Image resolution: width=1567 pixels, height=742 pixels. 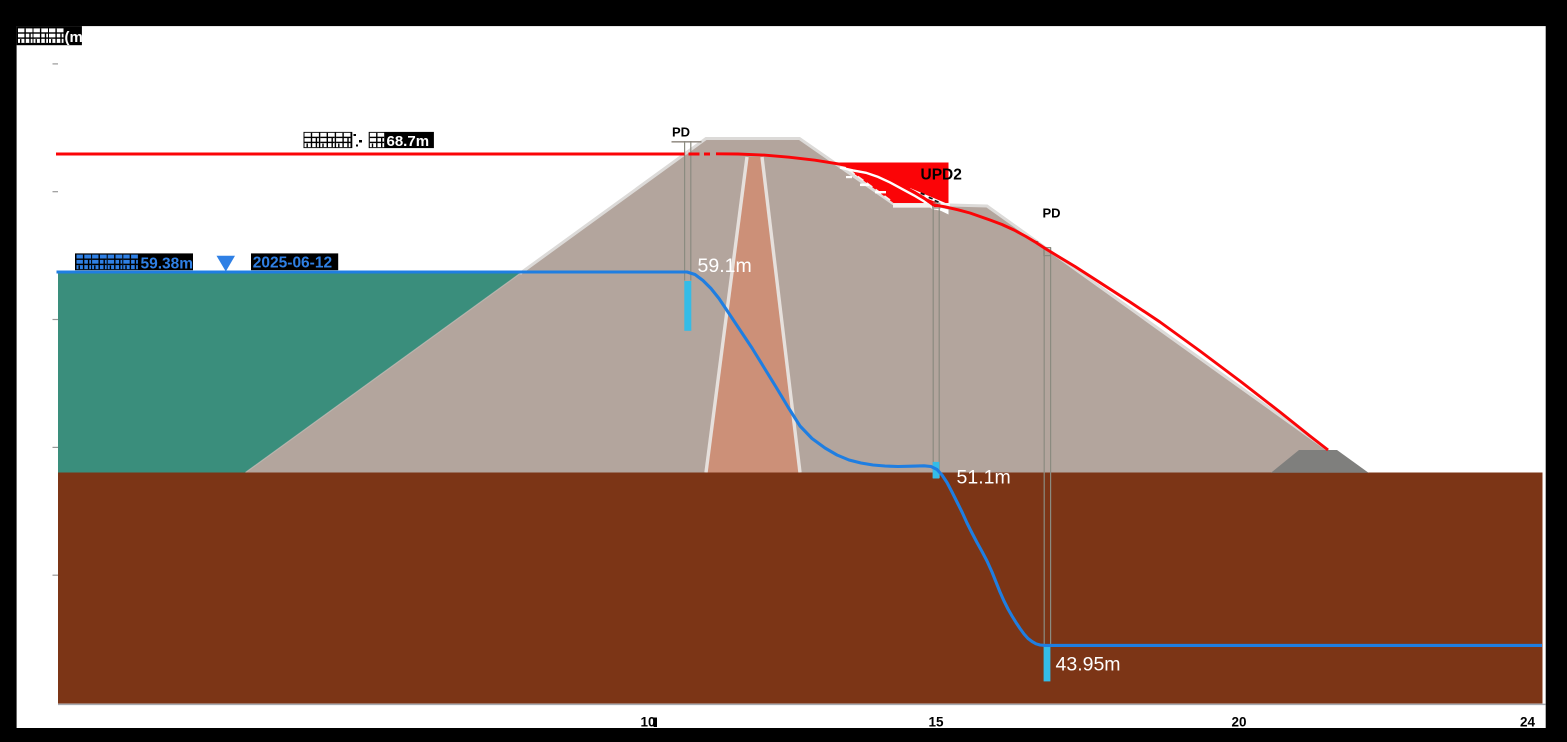 What do you see at coordinates (1528, 721) in the screenshot?
I see `svg-text: 24` at bounding box center [1528, 721].